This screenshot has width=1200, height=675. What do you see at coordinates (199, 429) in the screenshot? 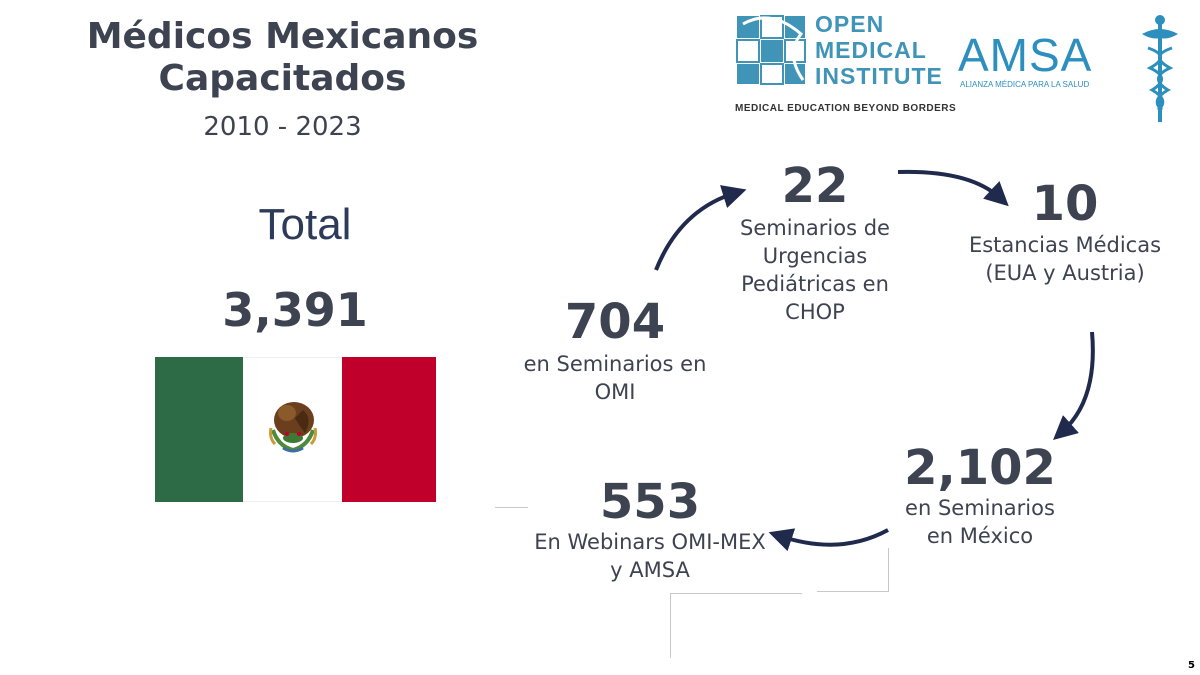
I see `flag-green-stripe` at bounding box center [199, 429].